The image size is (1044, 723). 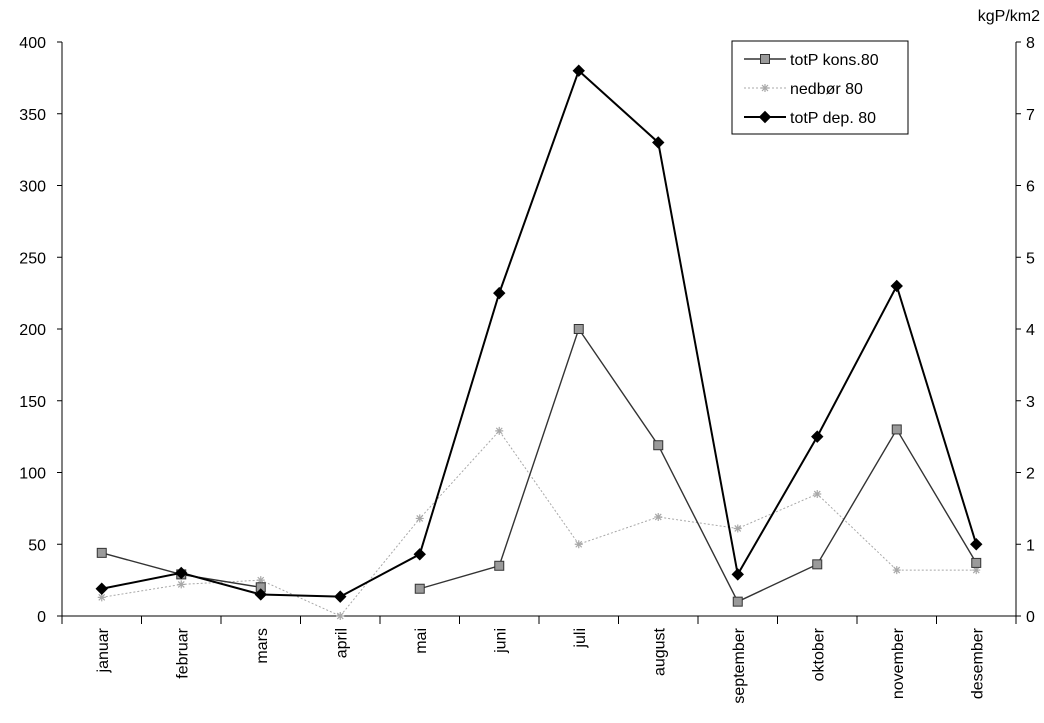 What do you see at coordinates (500, 641) in the screenshot?
I see `x-tick-label: juni` at bounding box center [500, 641].